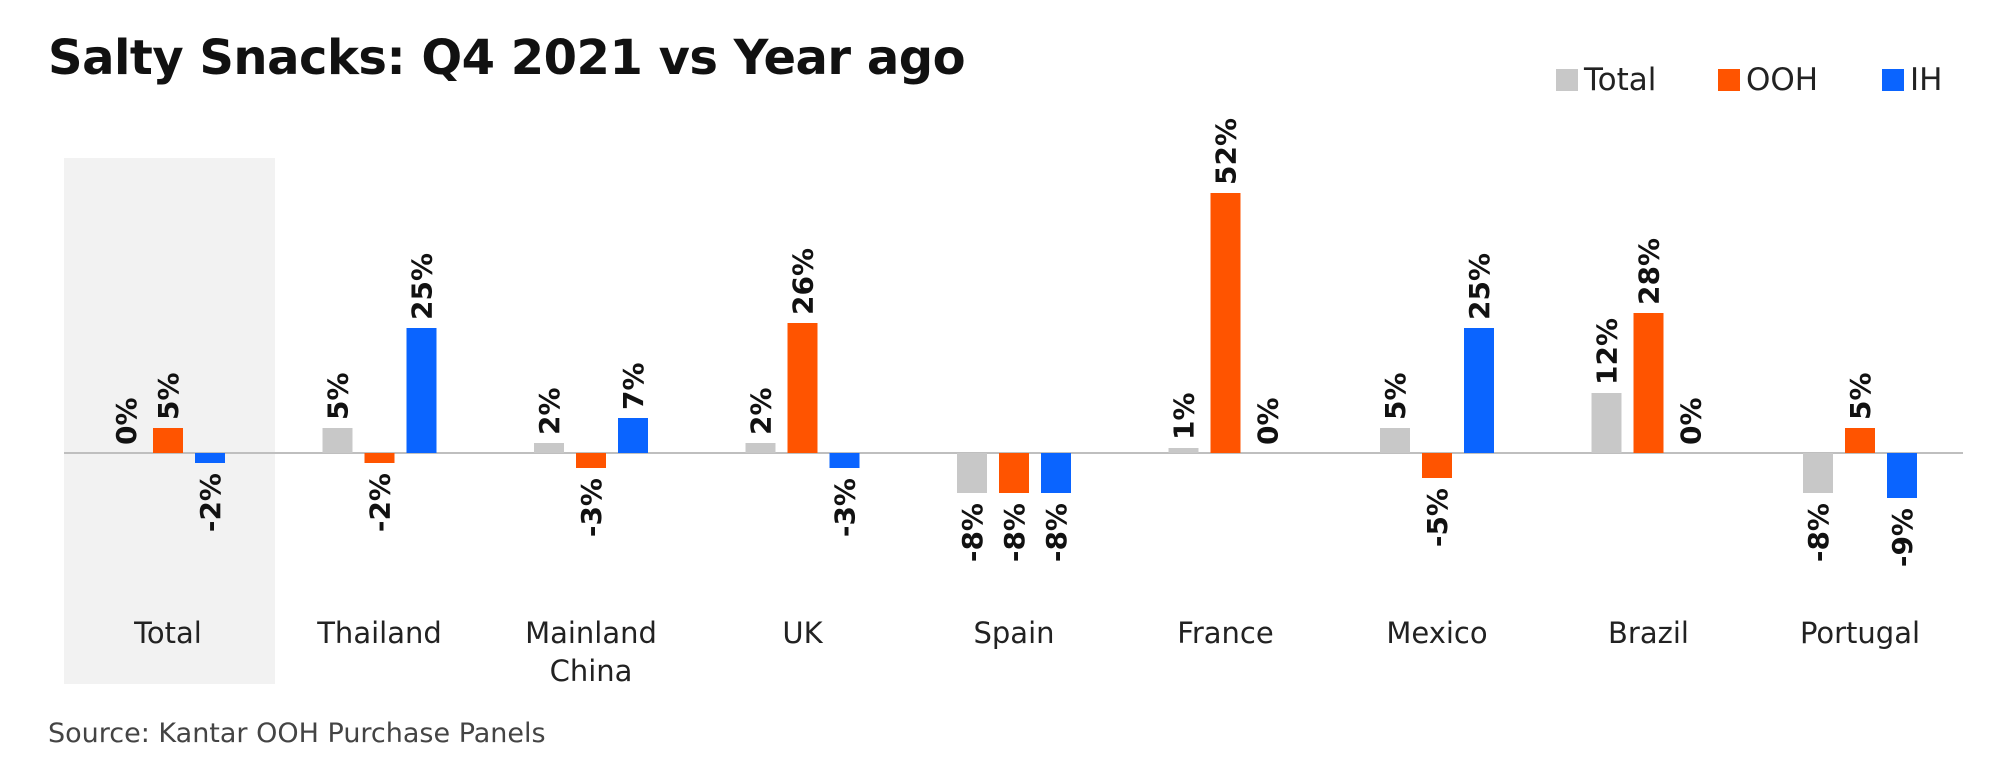 The height and width of the screenshot is (783, 2000). Describe the element at coordinates (633, 386) in the screenshot. I see `data-label-ih-2: 7%` at that location.